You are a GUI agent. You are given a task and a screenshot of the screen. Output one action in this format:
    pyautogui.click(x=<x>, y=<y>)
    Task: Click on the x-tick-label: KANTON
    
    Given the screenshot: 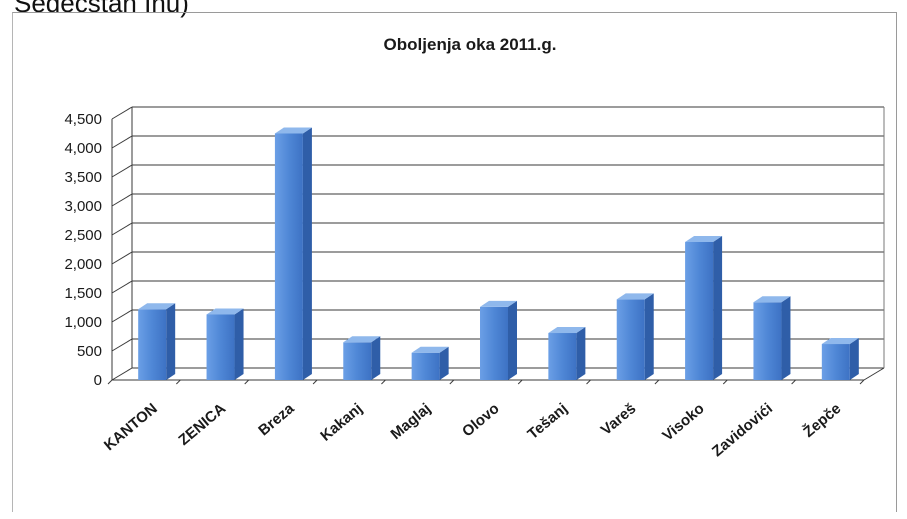 What is the action you would take?
    pyautogui.click(x=131, y=427)
    